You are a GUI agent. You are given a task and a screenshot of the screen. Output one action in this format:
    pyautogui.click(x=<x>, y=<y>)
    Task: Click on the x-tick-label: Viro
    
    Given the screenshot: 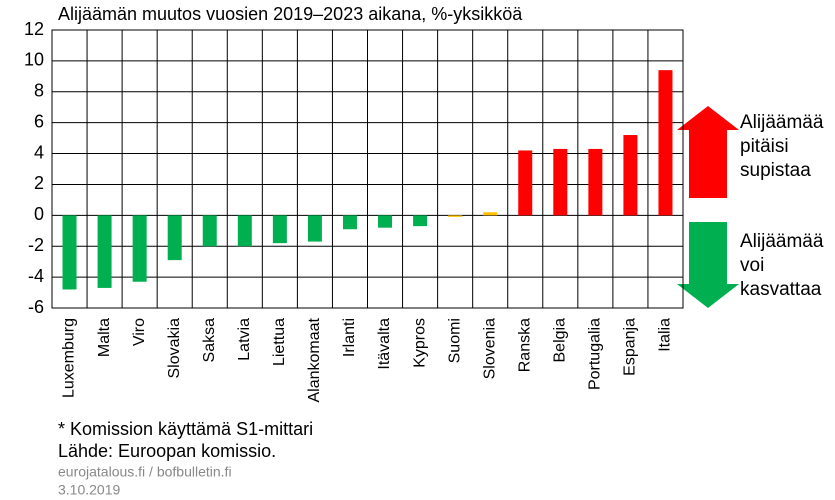 What is the action you would take?
    pyautogui.click(x=139, y=332)
    